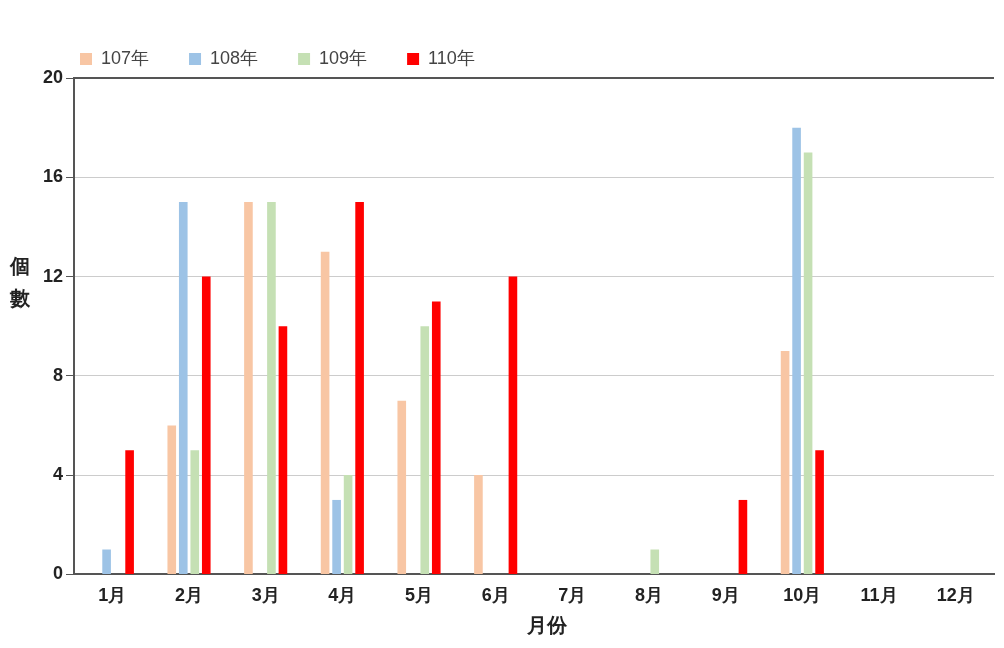  I want to click on x-tick-label: 10月, so click(802, 595).